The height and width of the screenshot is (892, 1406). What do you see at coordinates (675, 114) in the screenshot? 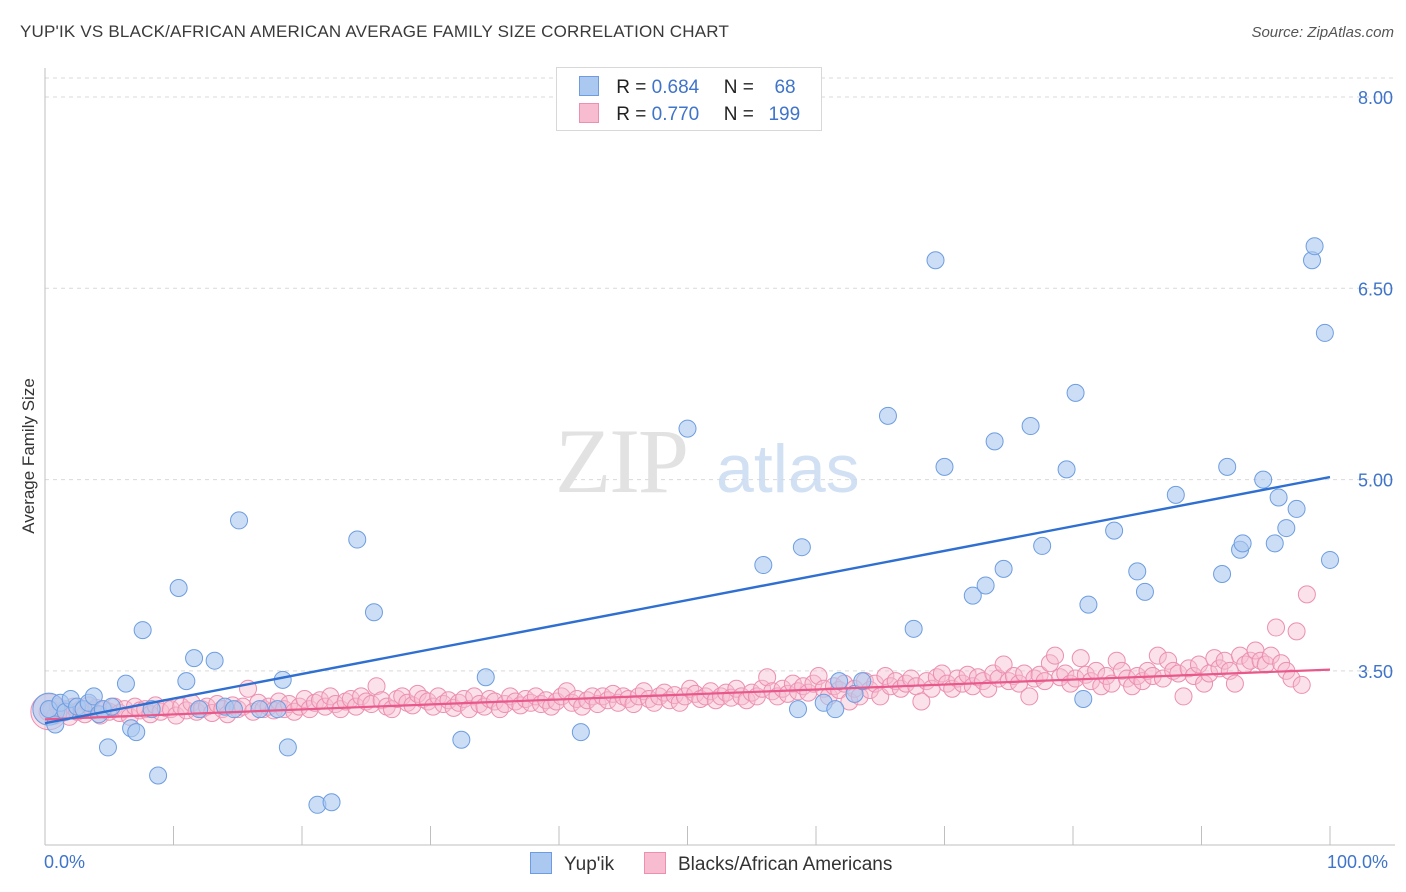
I see `legend-r-value: 0.770` at bounding box center [675, 114].